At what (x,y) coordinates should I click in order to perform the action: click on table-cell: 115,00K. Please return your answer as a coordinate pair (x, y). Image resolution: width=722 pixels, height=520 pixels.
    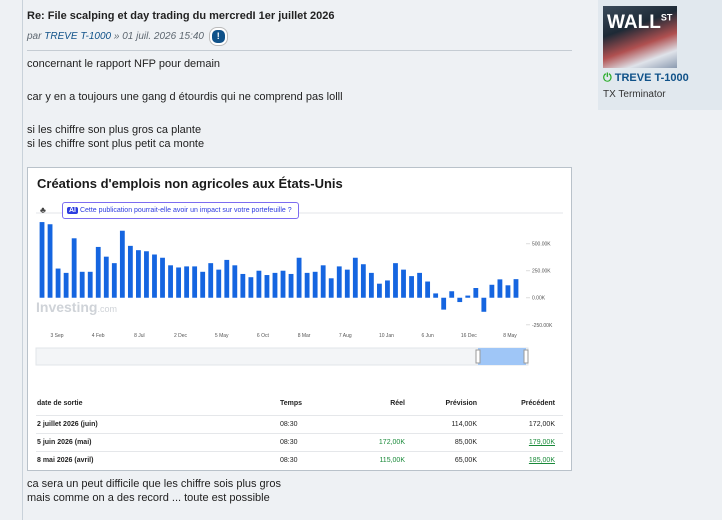
    Looking at the image, I should click on (392, 460).